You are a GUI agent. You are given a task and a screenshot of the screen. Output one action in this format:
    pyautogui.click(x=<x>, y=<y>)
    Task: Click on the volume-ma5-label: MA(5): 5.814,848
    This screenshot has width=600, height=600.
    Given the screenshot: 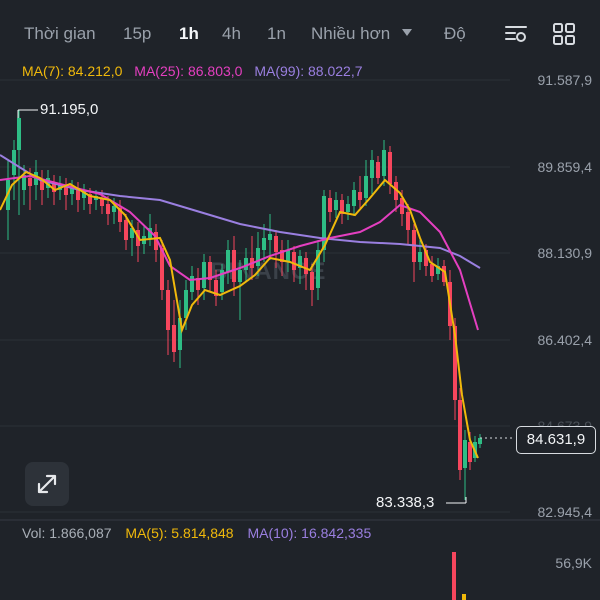 What is the action you would take?
    pyautogui.click(x=179, y=533)
    